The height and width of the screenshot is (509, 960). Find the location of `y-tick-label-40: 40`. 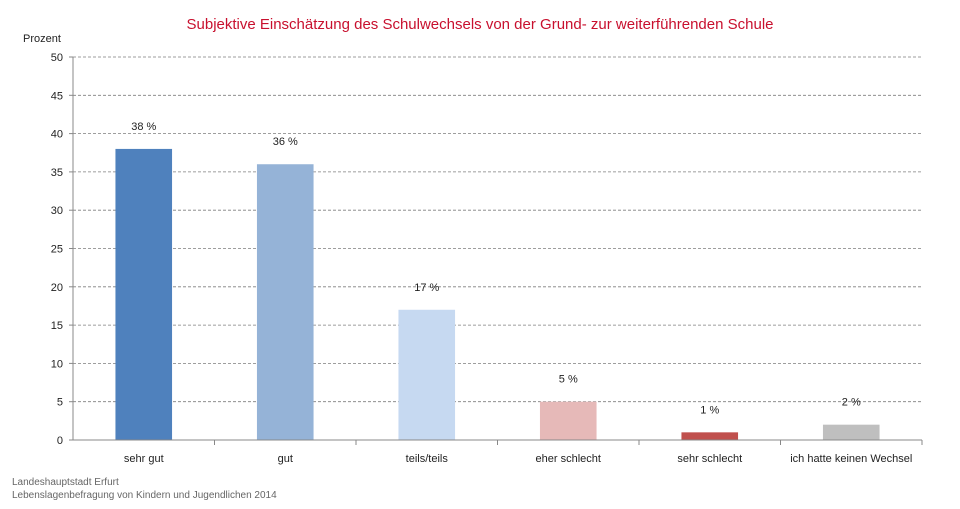

y-tick-label-40: 40 is located at coordinates (57, 135).